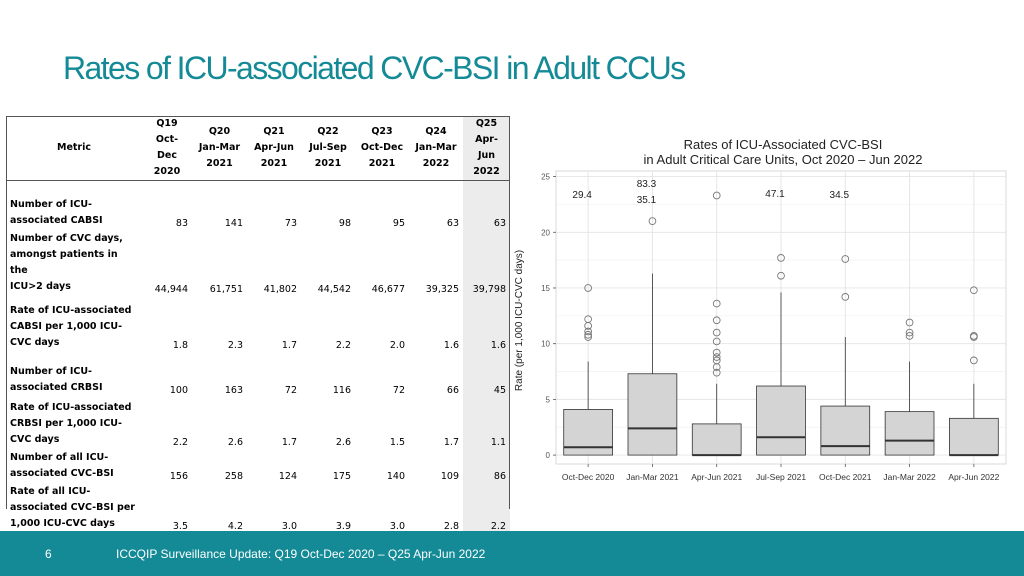  I want to click on row-label-line: associated CVC-BSI per, so click(72, 507).